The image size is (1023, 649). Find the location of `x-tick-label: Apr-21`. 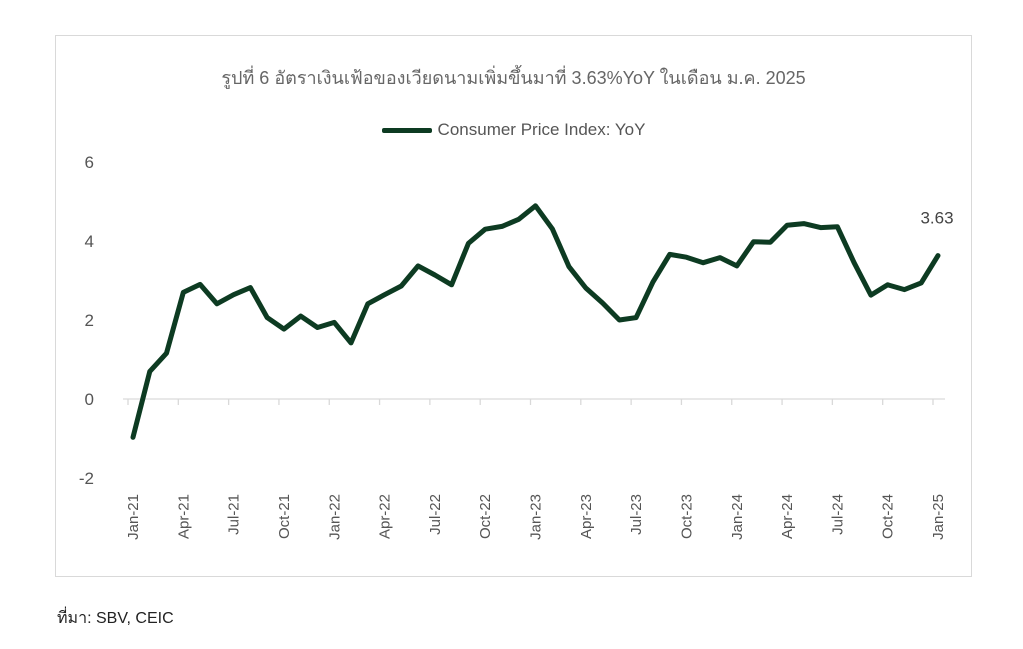

x-tick-label: Apr-21 is located at coordinates (183, 516).